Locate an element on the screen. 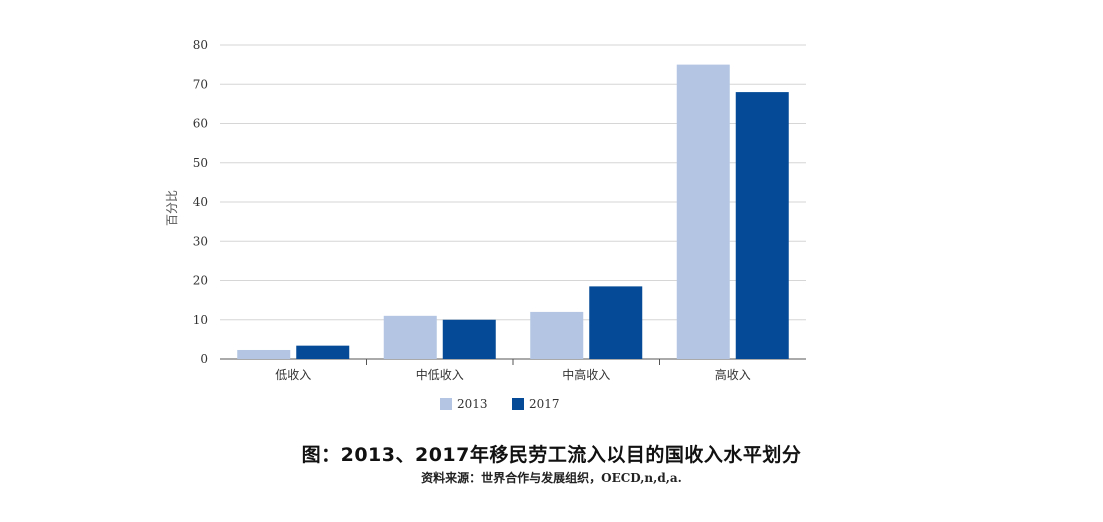 The image size is (1103, 522). x-category-label: 低收入 is located at coordinates (293, 375).